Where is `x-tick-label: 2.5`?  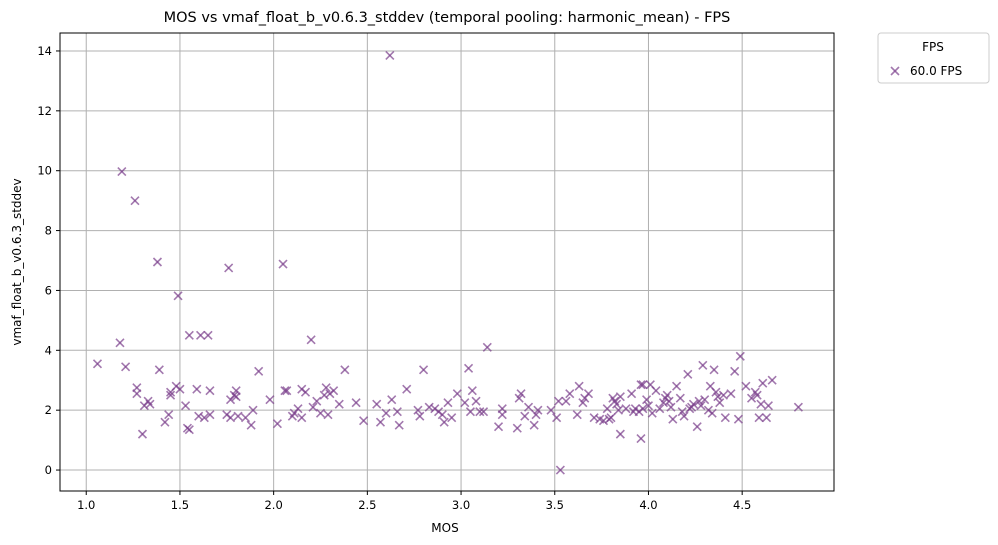
x-tick-label: 2.5 is located at coordinates (367, 505).